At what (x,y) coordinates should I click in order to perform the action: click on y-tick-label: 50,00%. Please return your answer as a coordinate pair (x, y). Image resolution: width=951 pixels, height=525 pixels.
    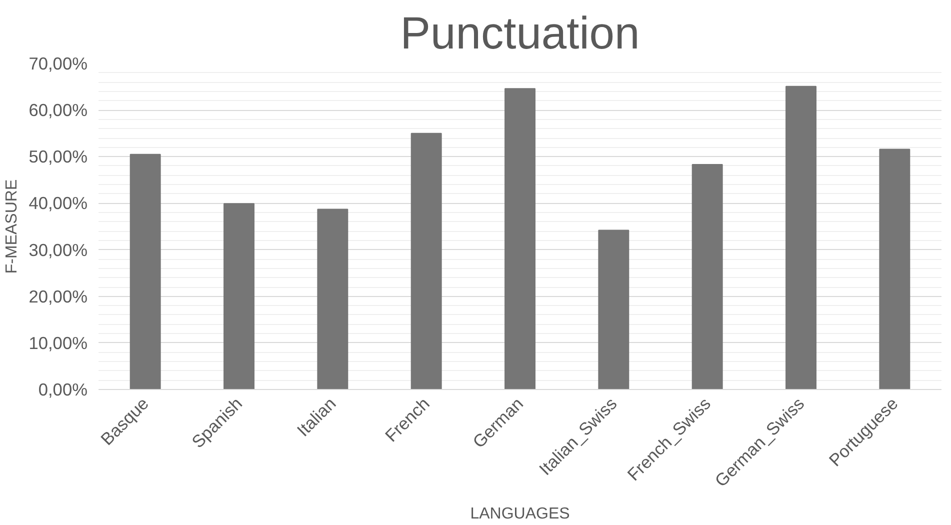
    Looking at the image, I should click on (58, 156).